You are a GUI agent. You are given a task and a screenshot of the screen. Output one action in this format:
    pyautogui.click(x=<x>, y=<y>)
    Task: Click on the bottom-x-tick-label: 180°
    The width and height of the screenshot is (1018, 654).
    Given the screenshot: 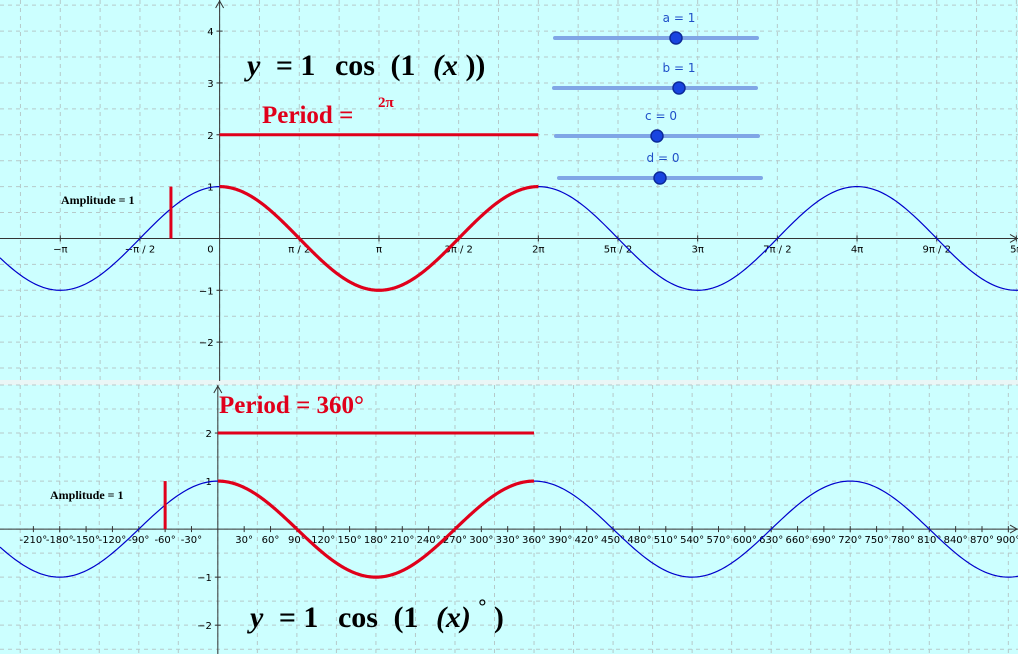 What is the action you would take?
    pyautogui.click(x=376, y=540)
    